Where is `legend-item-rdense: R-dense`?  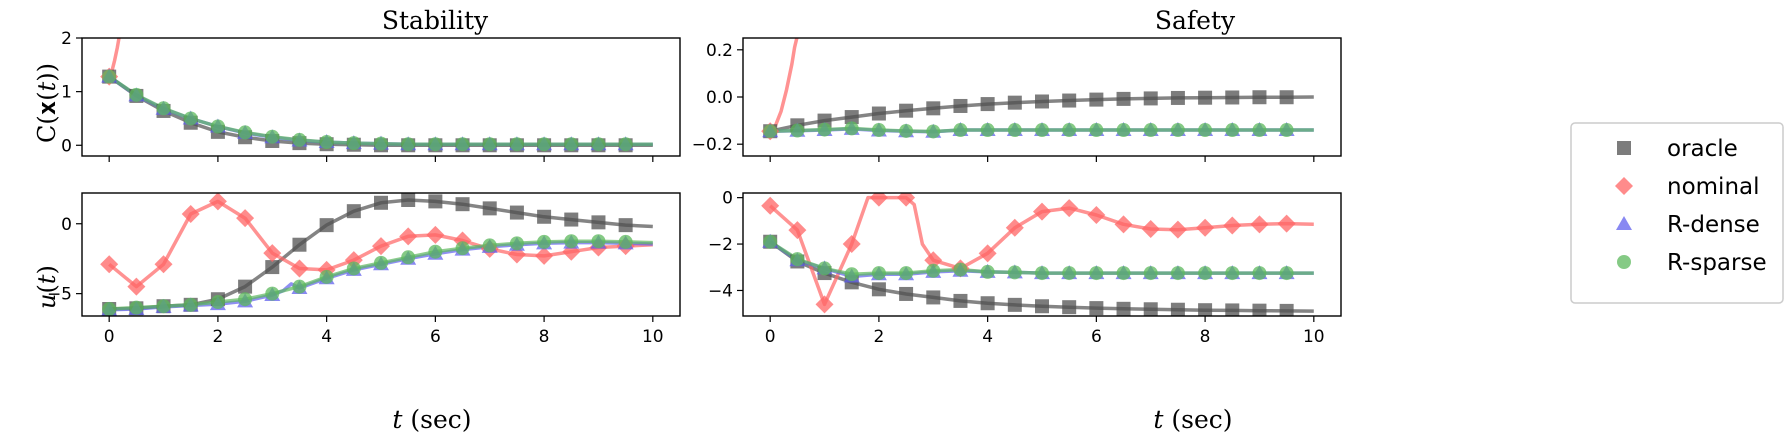 legend-item-rdense: R-dense is located at coordinates (1688, 225).